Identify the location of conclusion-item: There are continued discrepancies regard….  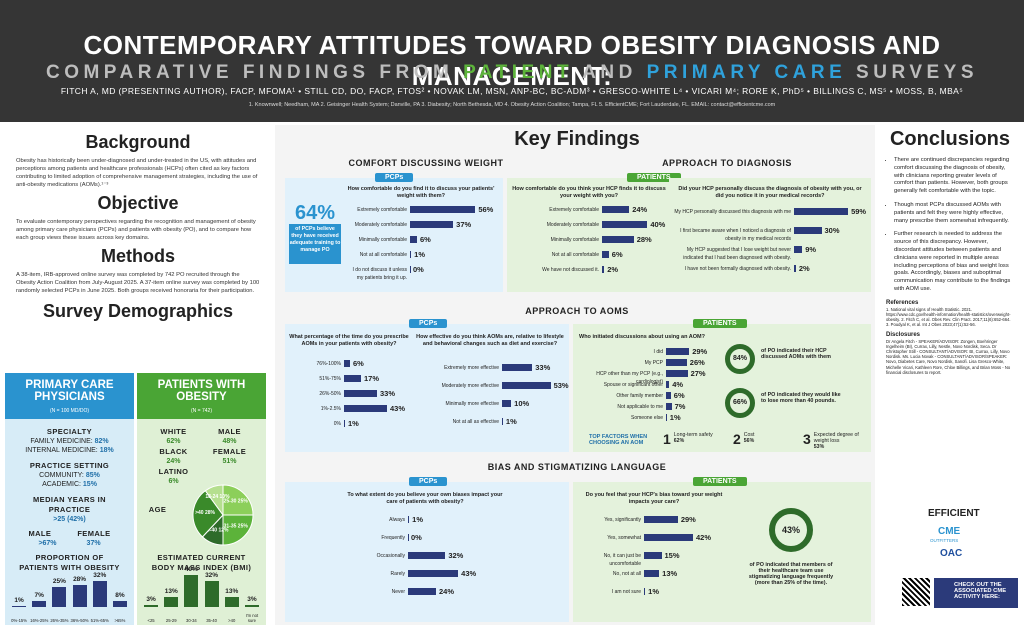
(954, 176).